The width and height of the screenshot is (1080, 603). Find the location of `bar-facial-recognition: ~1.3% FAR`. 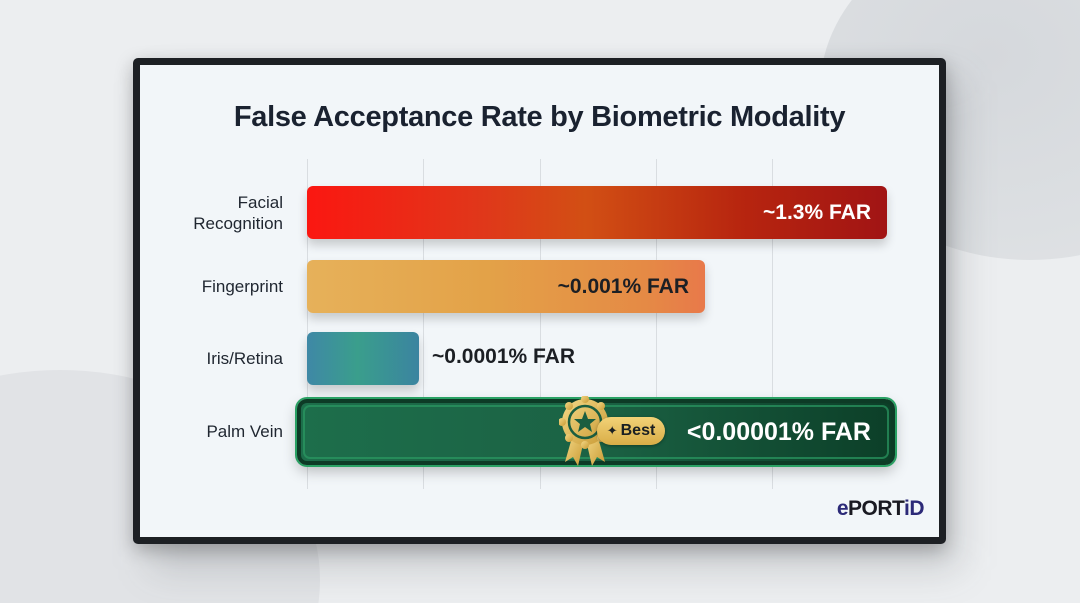

bar-facial-recognition: ~1.3% FAR is located at coordinates (597, 212).